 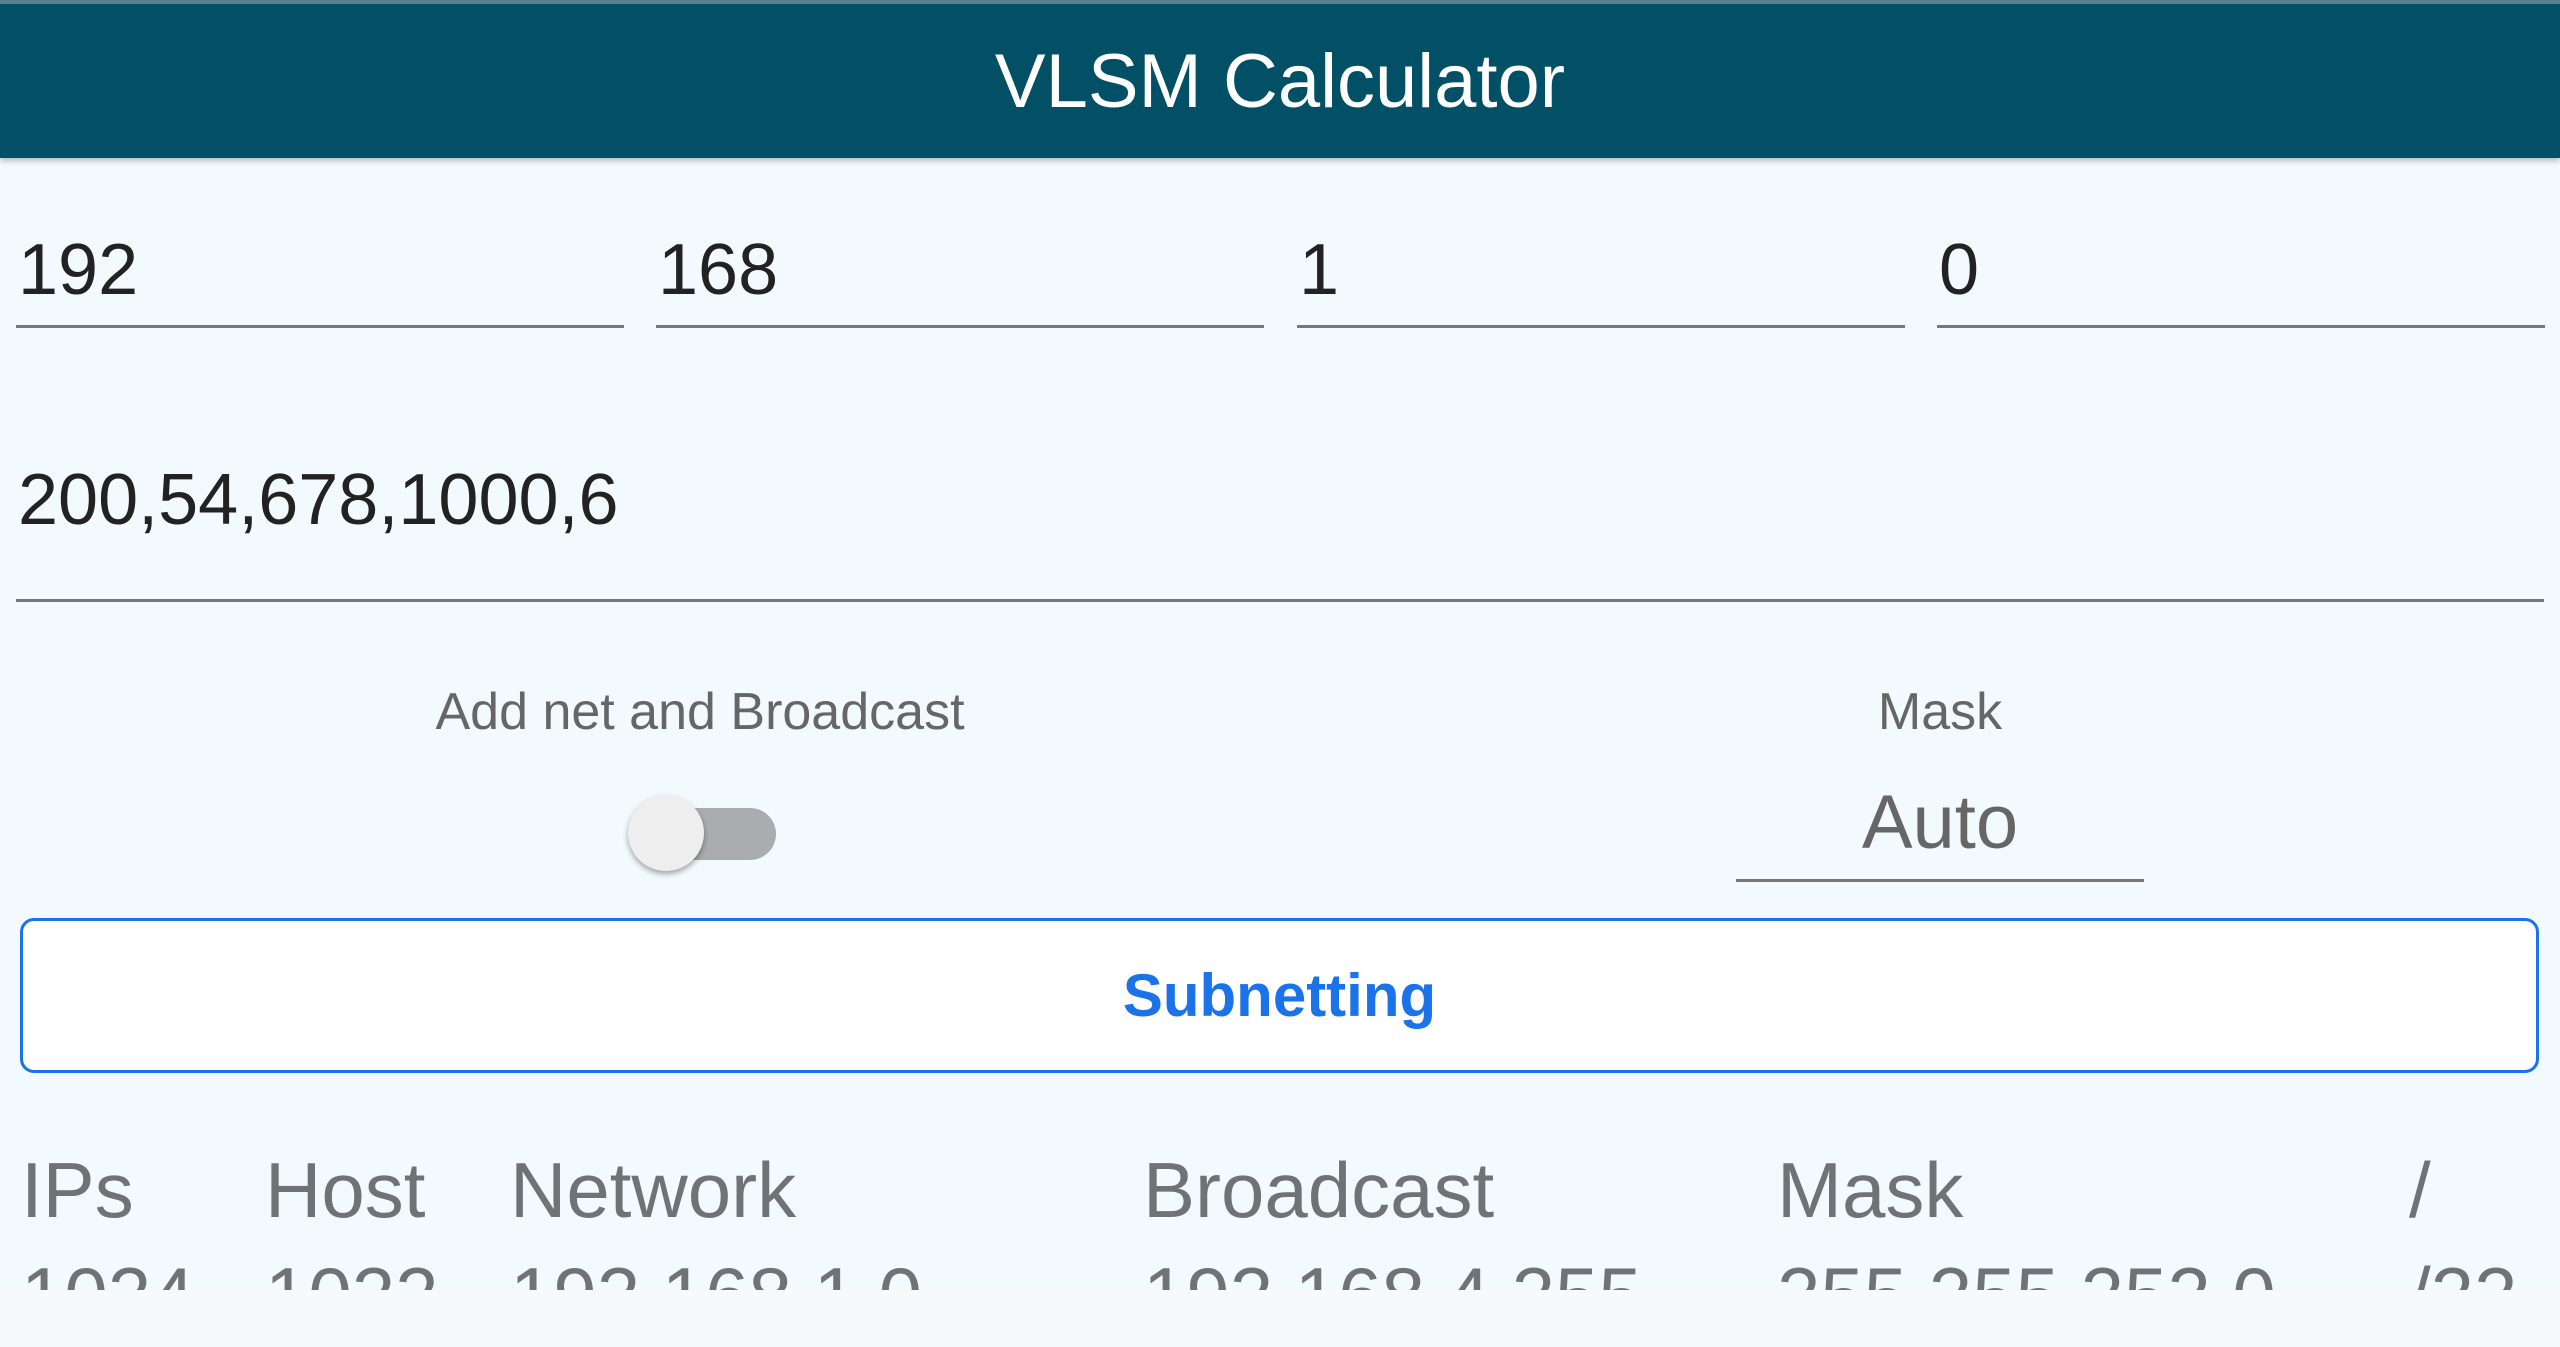 I want to click on column-header-host: Host, so click(x=345, y=1190).